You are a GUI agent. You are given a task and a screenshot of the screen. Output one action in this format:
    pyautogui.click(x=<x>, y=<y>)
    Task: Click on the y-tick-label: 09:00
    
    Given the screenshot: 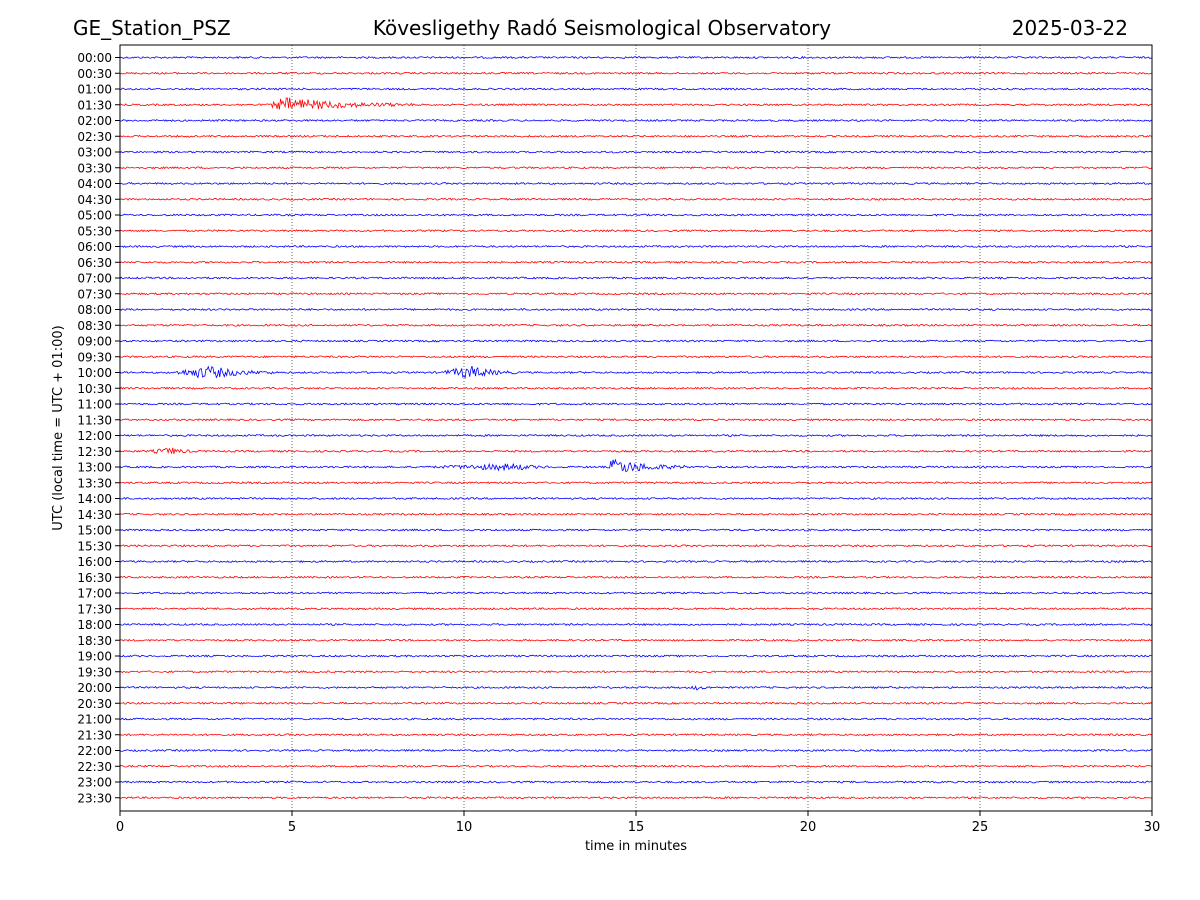 What is the action you would take?
    pyautogui.click(x=94, y=342)
    